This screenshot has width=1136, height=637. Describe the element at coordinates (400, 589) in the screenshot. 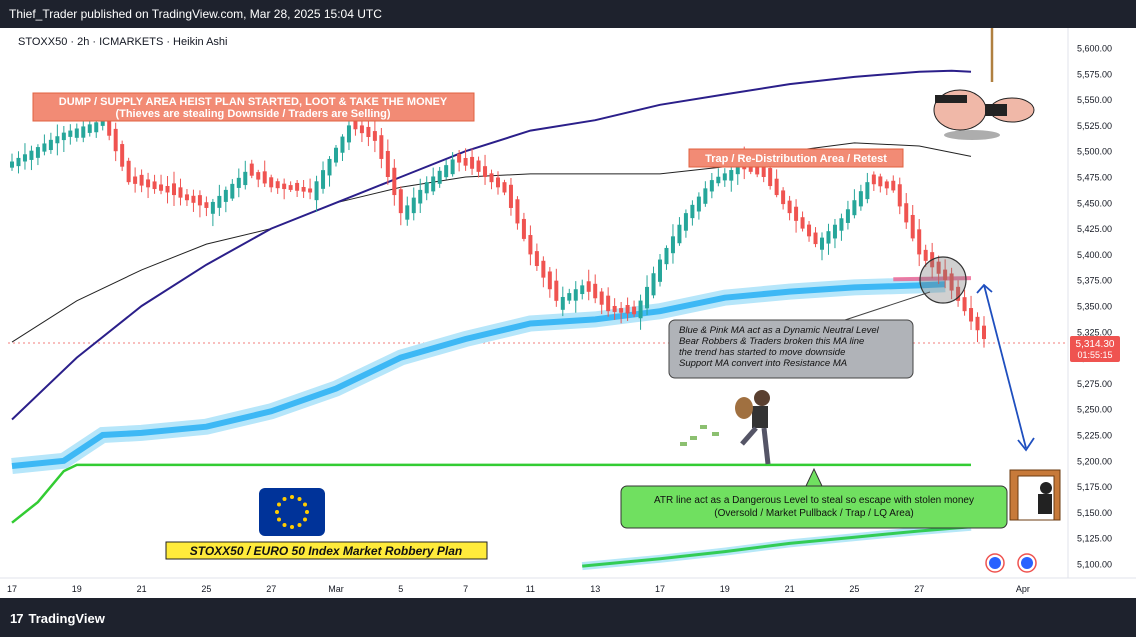

I see `x-tick-label: 5` at that location.